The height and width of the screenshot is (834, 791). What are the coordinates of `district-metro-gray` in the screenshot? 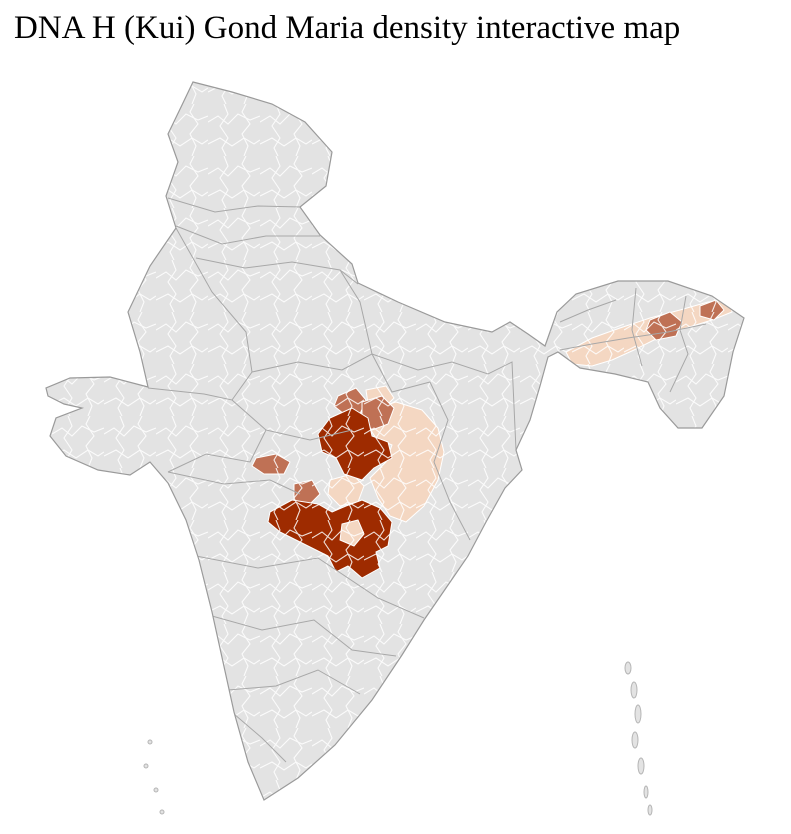 It's located at (538, 460).